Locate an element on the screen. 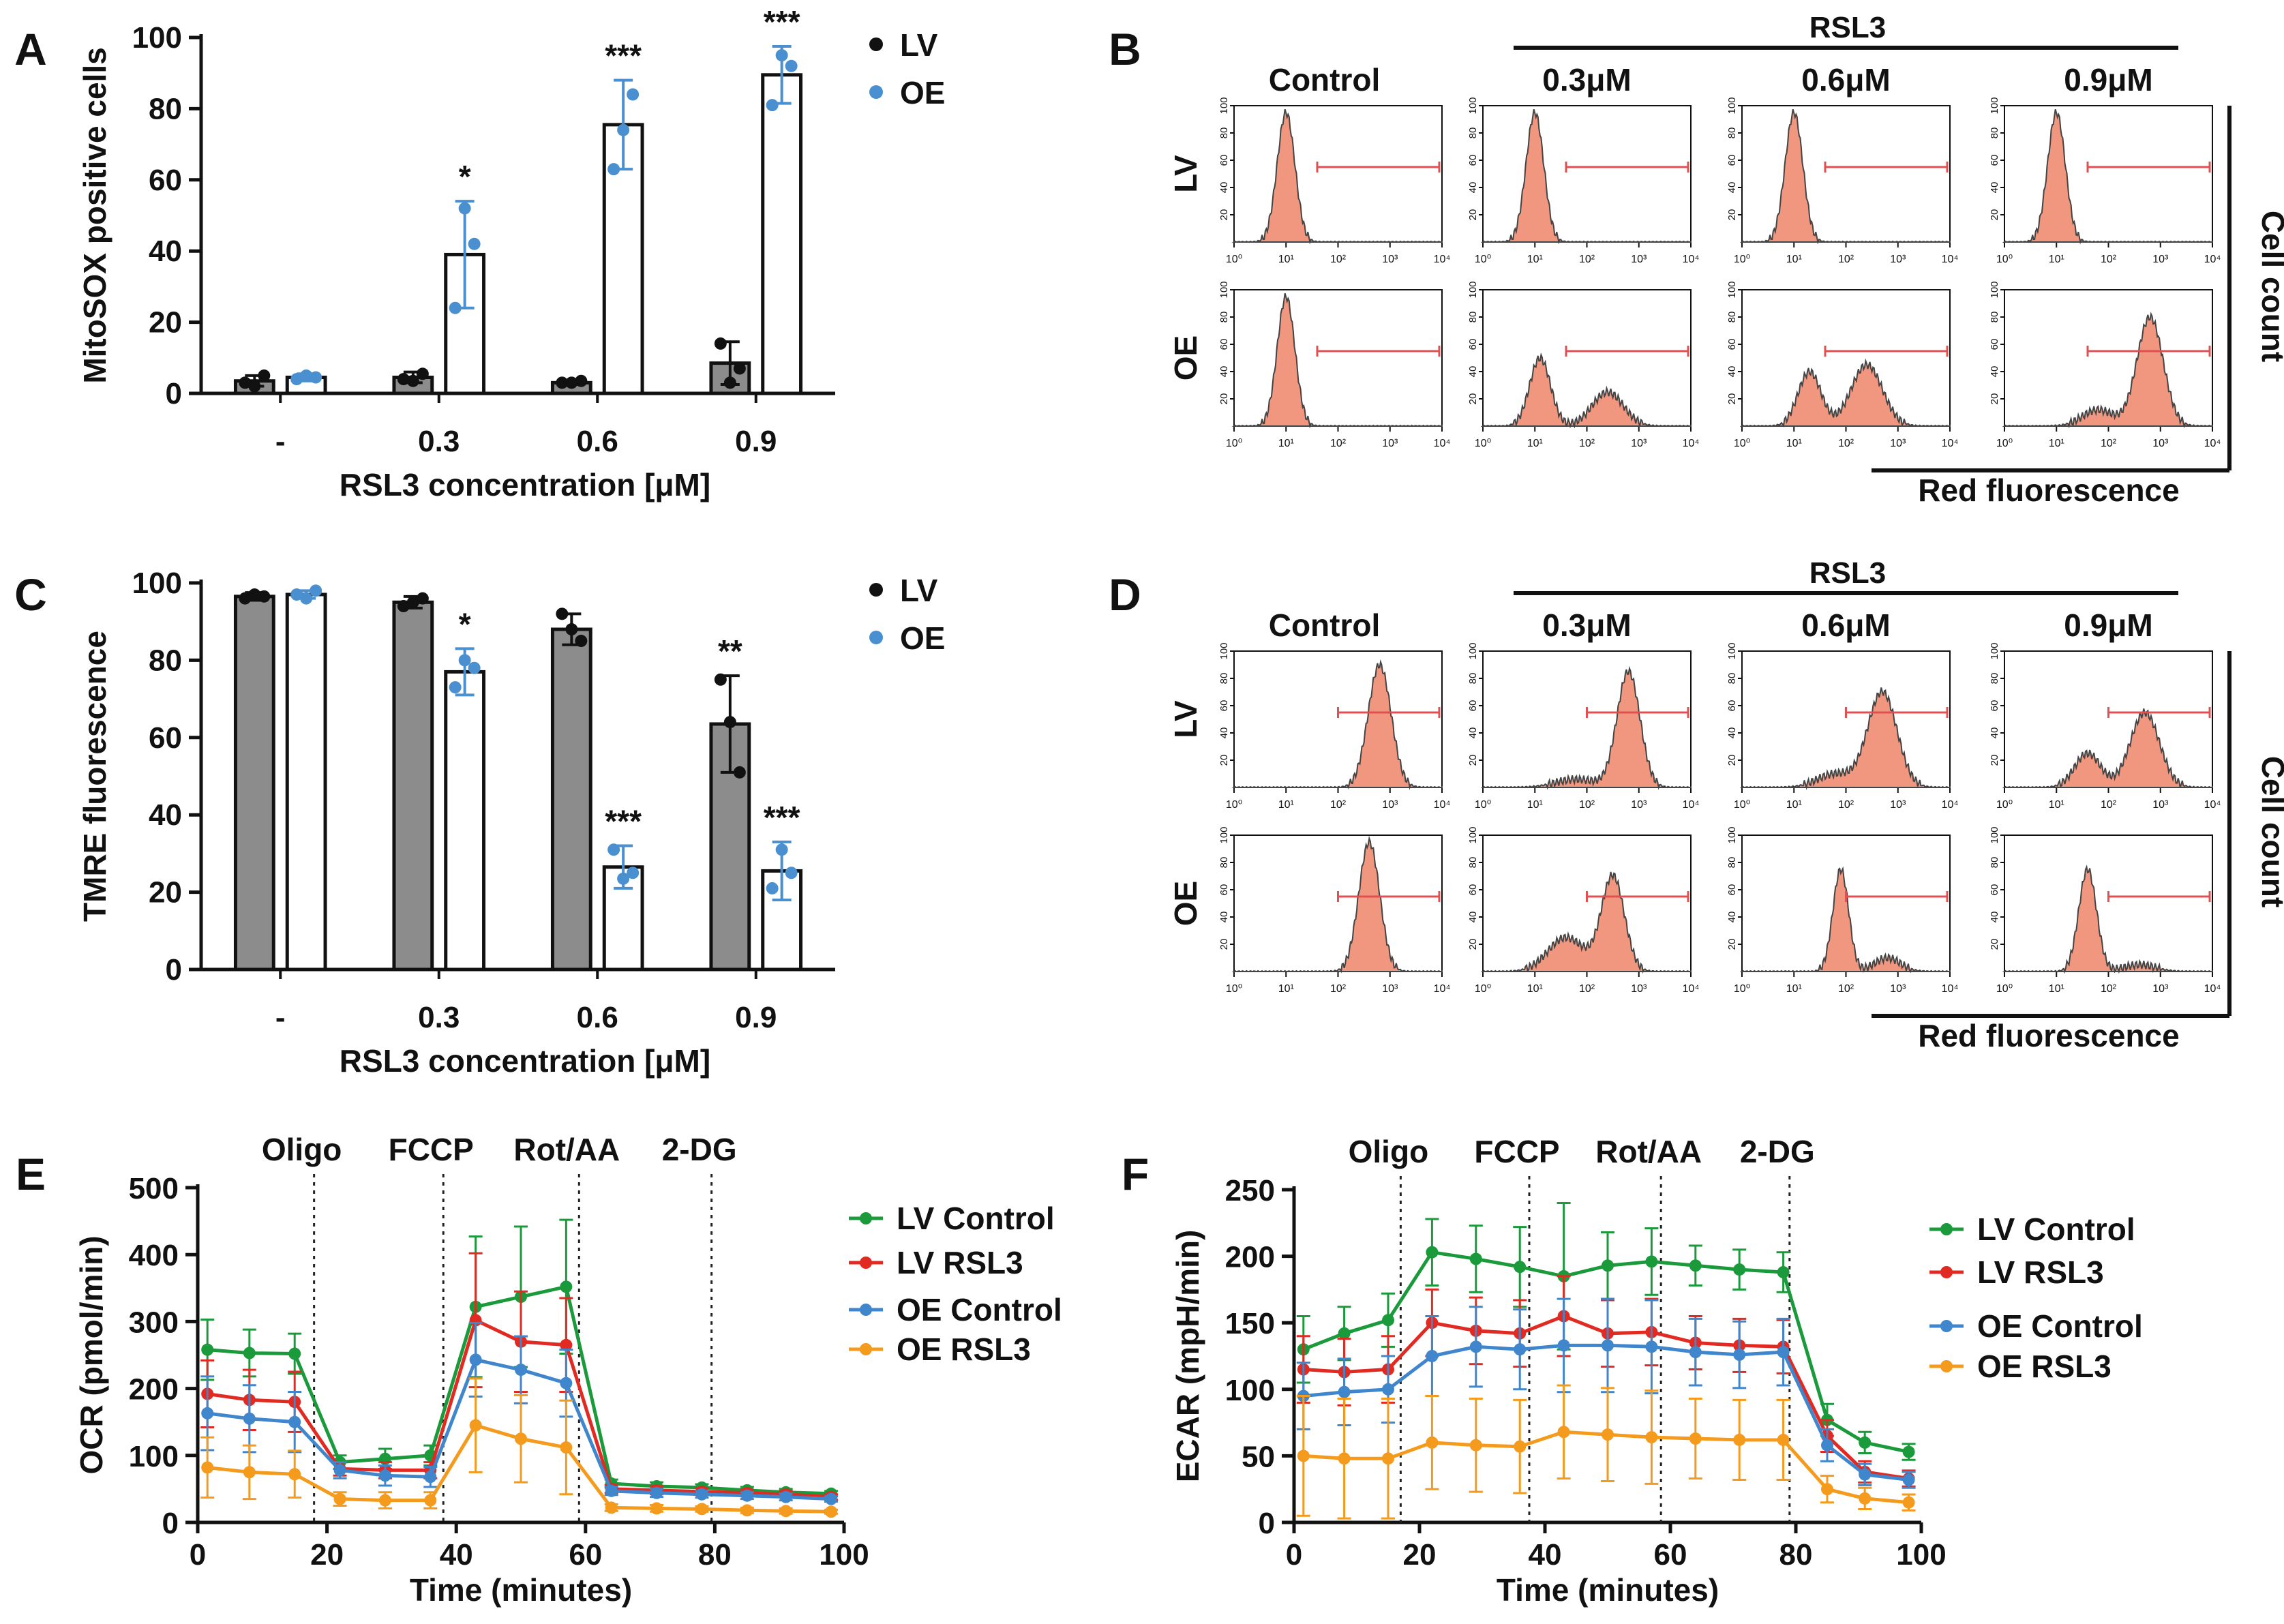 The width and height of the screenshot is (2284, 1624). x-tick-label: - is located at coordinates (280, 1017).